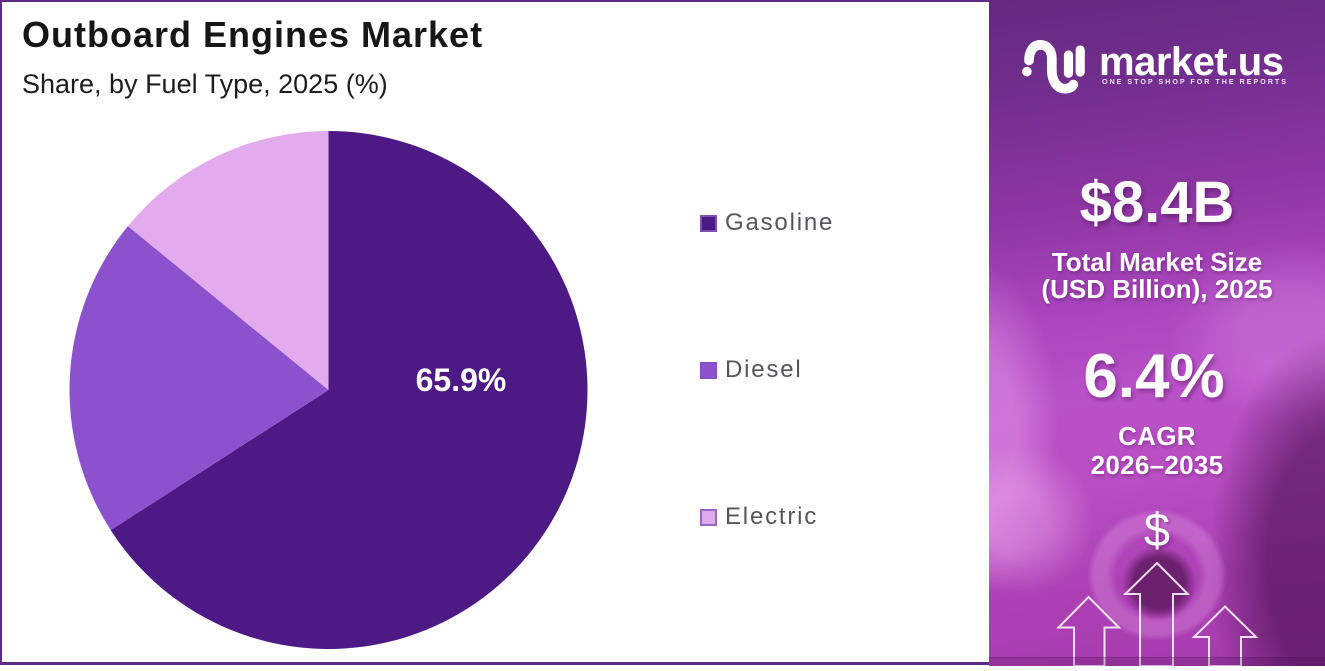 This screenshot has height=671, width=1325. What do you see at coordinates (1195, 81) in the screenshot?
I see `svg-text: ONE STOP SHOP FOR THE REPORTS` at bounding box center [1195, 81].